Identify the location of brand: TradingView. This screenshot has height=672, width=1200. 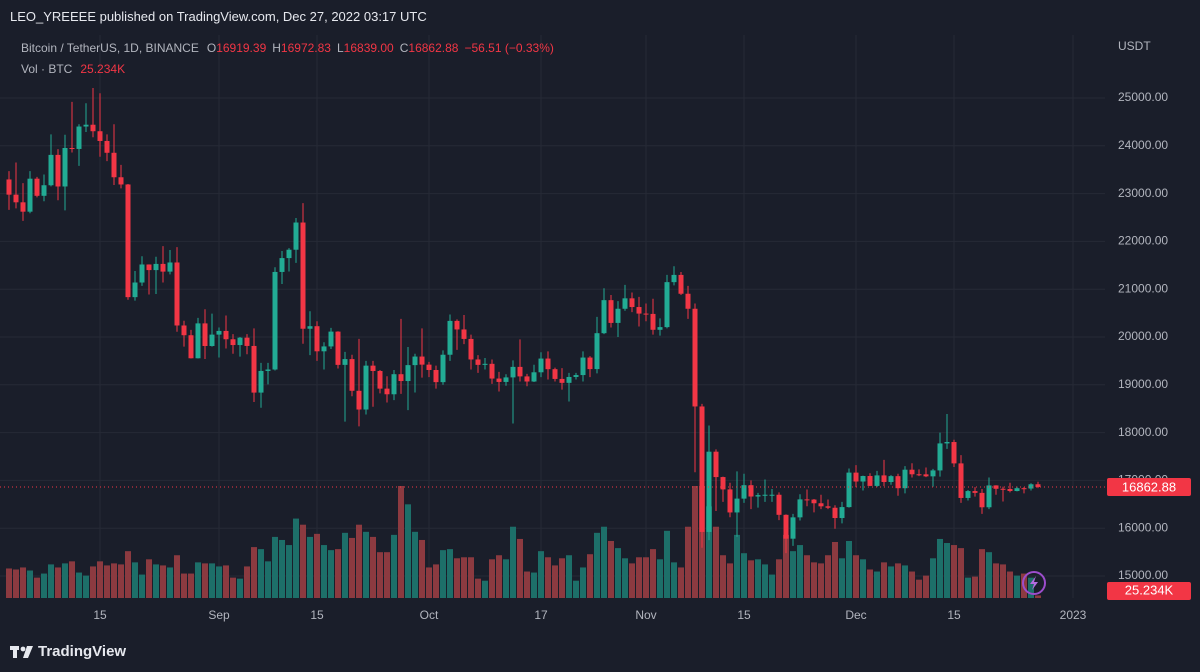
(82, 651).